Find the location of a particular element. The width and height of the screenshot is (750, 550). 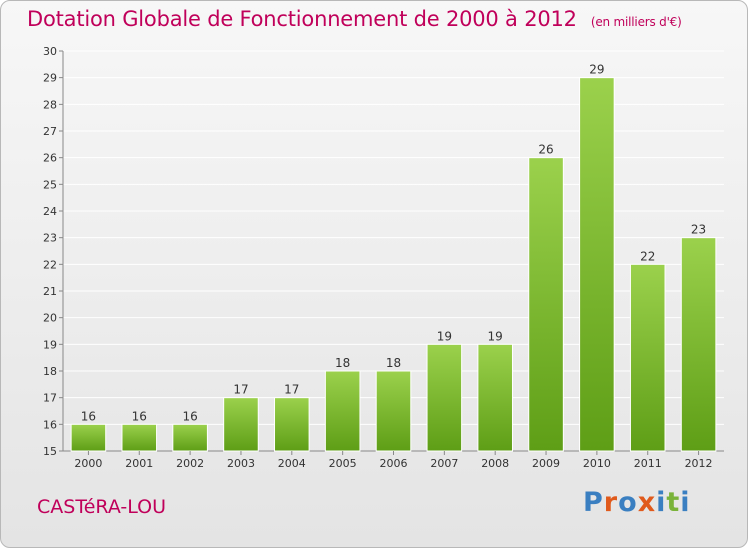

y-tick-label: 23 is located at coordinates (50, 238).